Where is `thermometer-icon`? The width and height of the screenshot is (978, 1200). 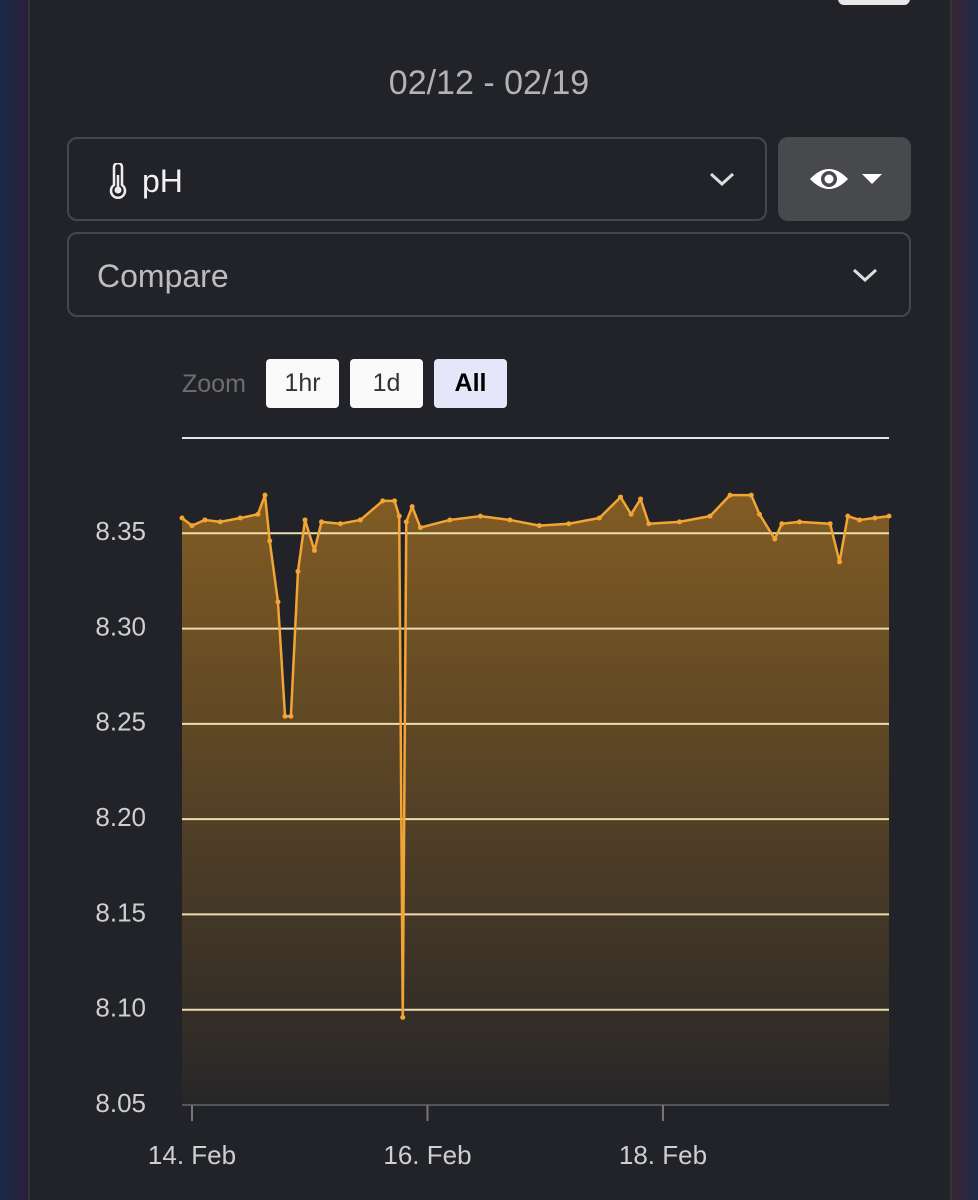
thermometer-icon is located at coordinates (118, 181).